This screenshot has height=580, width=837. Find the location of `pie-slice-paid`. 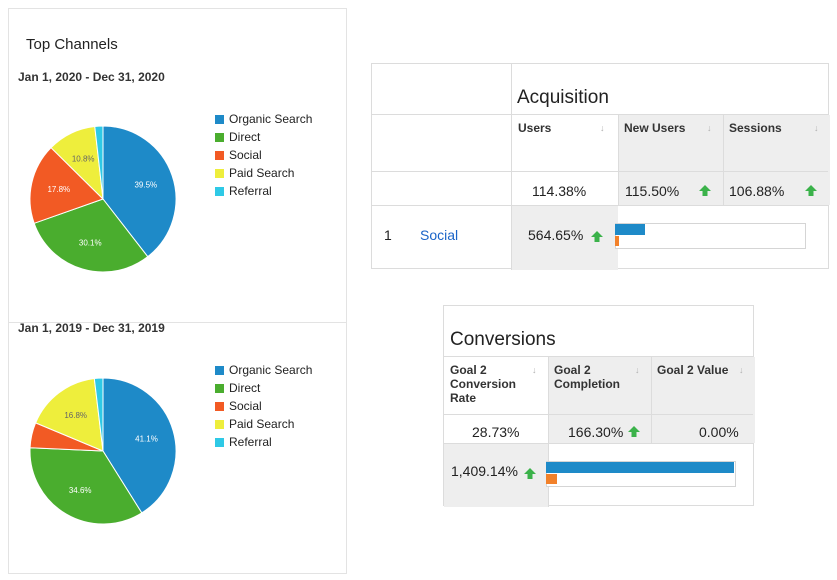

pie-slice-paid is located at coordinates (69, 414).